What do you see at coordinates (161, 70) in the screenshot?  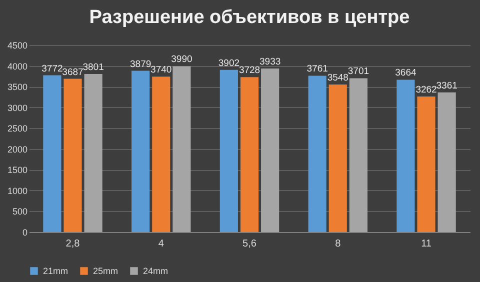 I see `data-label: 3740` at bounding box center [161, 70].